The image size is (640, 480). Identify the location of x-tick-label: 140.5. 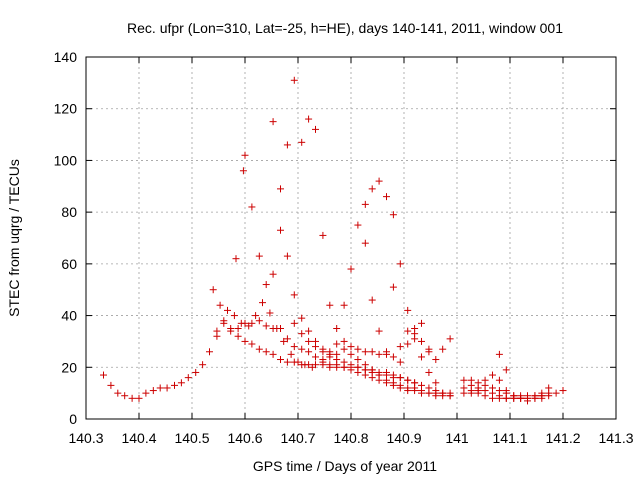
(191, 438).